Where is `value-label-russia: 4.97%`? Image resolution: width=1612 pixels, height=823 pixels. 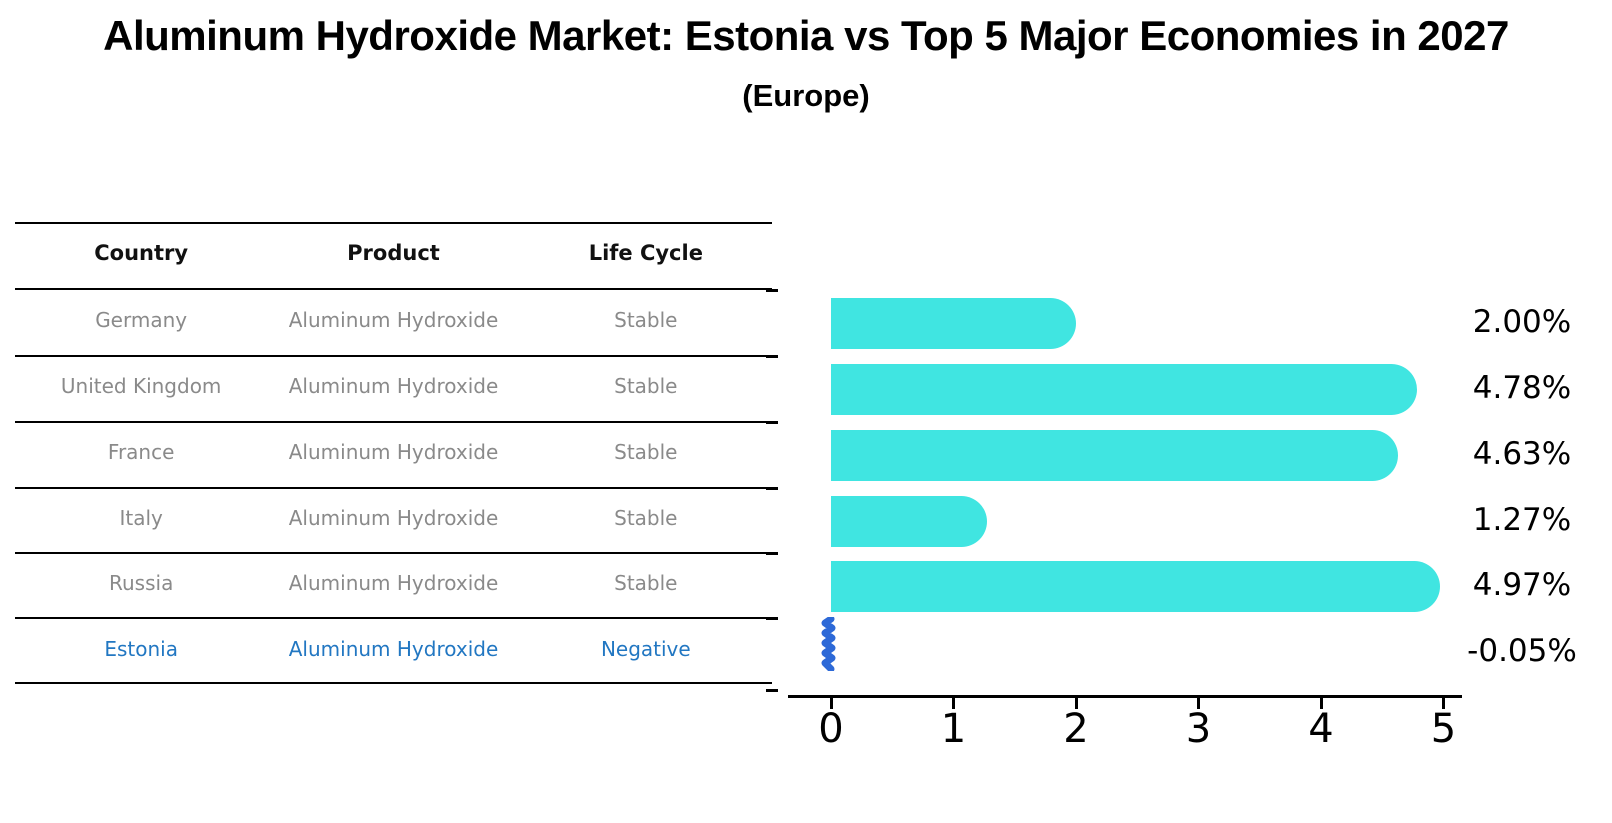
value-label-russia: 4.97% is located at coordinates (1522, 585).